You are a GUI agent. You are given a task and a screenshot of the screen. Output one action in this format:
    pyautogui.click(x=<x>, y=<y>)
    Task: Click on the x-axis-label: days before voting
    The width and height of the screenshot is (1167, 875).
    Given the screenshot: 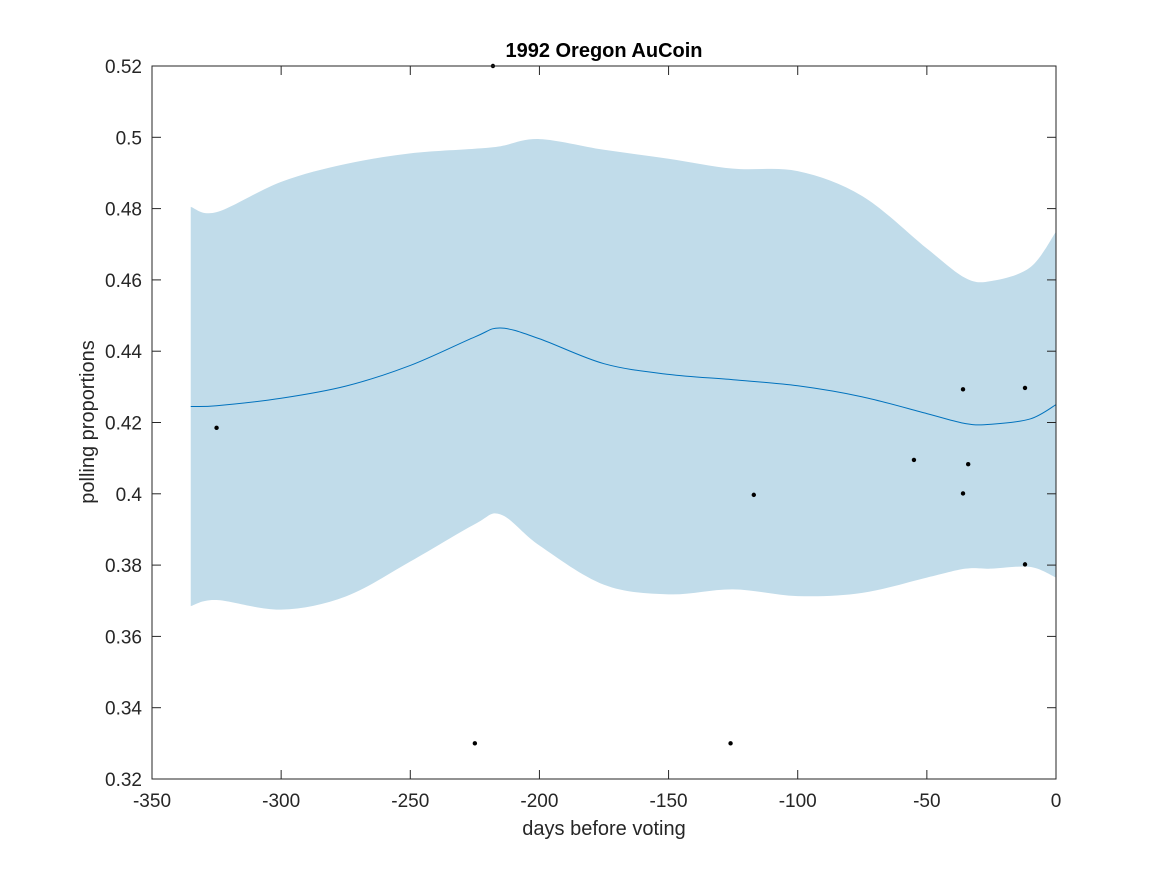 What is the action you would take?
    pyautogui.click(x=603, y=829)
    